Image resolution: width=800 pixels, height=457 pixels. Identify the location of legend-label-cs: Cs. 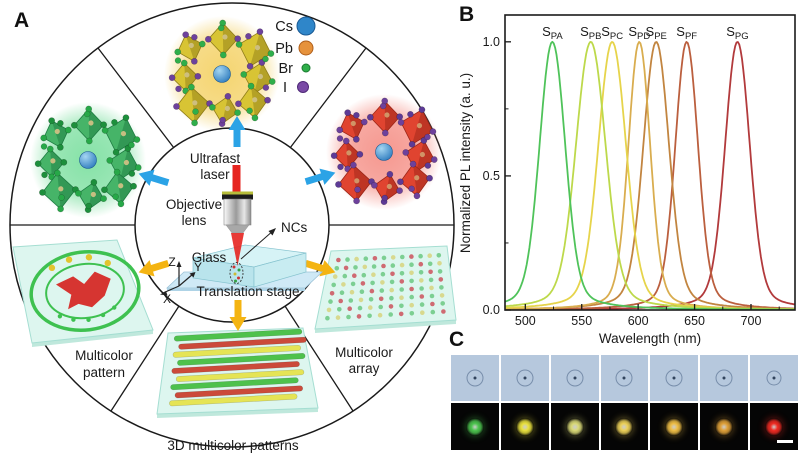
(284, 27).